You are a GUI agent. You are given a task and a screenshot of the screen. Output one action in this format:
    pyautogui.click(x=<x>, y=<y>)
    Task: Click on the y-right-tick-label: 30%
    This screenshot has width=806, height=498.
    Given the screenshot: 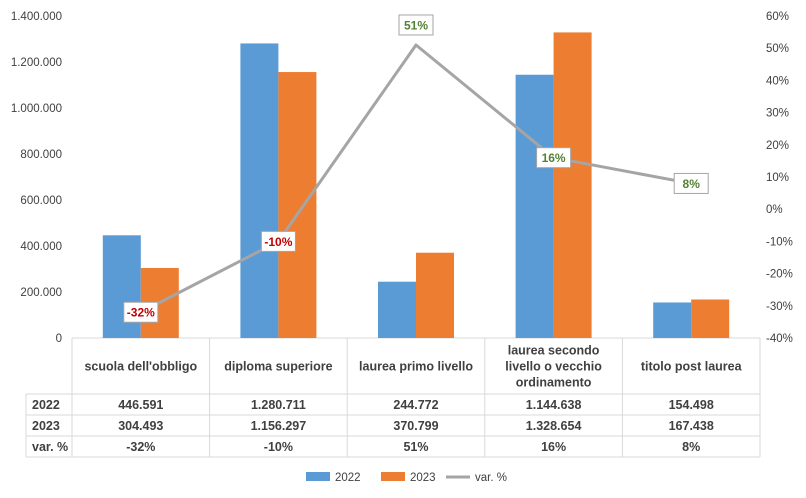 What is the action you would take?
    pyautogui.click(x=777, y=114)
    